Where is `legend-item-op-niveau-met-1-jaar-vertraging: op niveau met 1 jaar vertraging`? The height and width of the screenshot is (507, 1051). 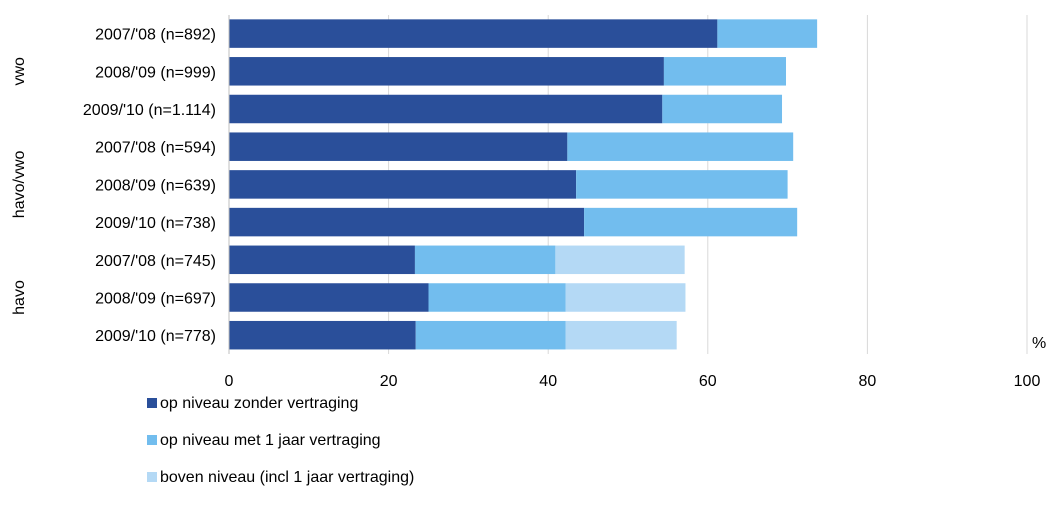 legend-item-op-niveau-met-1-jaar-vertraging: op niveau met 1 jaar vertraging is located at coordinates (280, 451).